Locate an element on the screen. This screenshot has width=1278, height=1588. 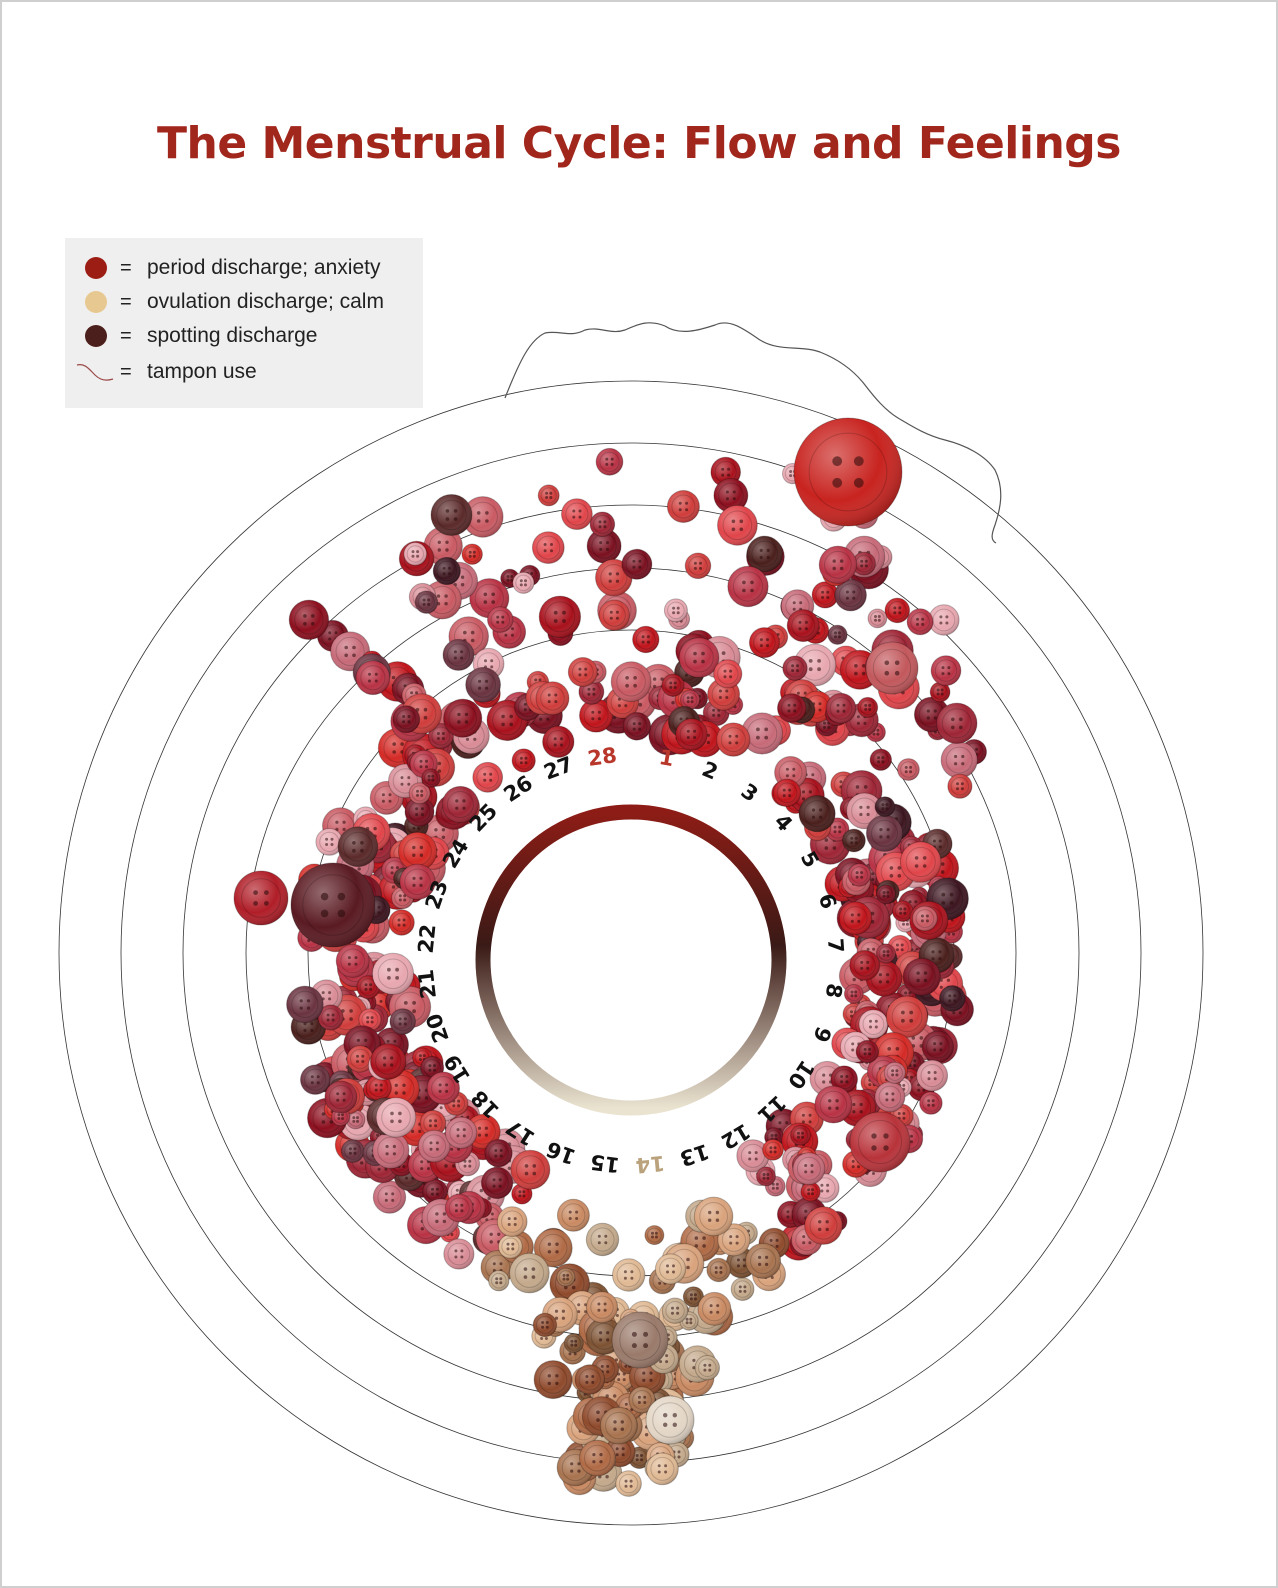
tampon-string is located at coordinates (753, 433).